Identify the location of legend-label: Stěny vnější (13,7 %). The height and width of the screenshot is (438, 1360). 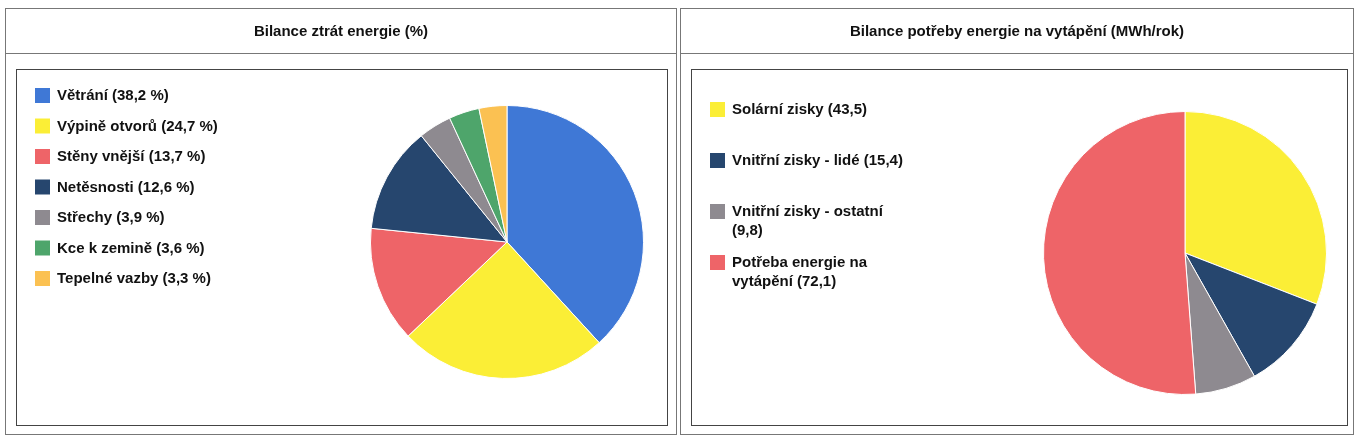
(131, 156).